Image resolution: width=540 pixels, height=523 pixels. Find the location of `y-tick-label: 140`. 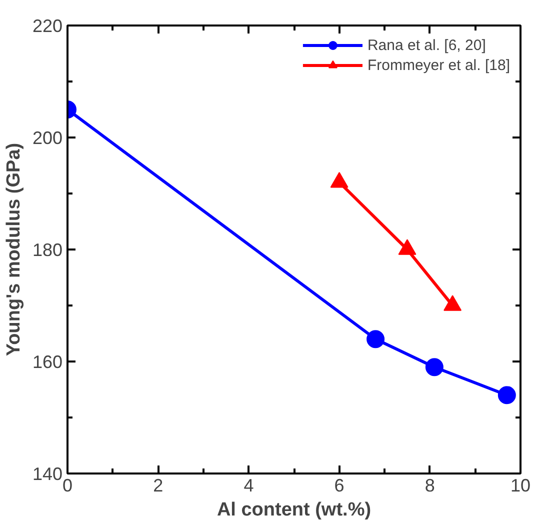

y-tick-label: 140 is located at coordinates (47, 474).